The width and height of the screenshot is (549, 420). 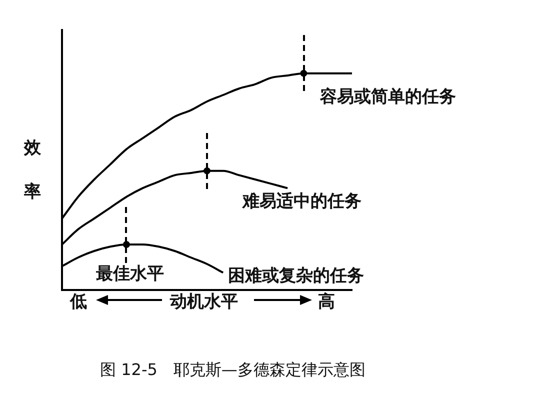 What do you see at coordinates (326, 302) in the screenshot?
I see `text: 高` at bounding box center [326, 302].